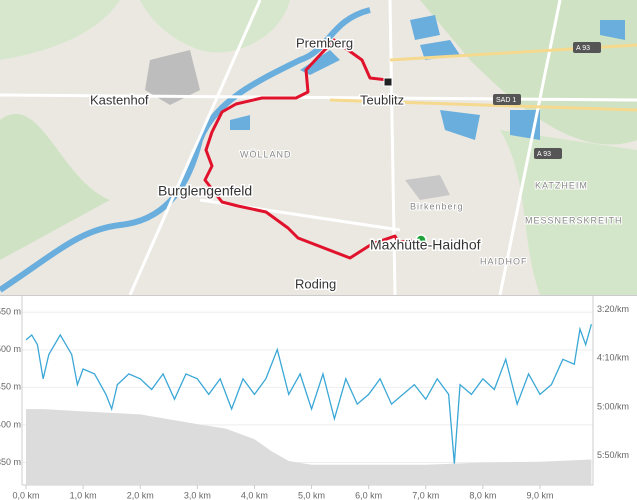  What do you see at coordinates (425, 245) in the screenshot?
I see `place-label: Maxhütte-Haidhof` at bounding box center [425, 245].